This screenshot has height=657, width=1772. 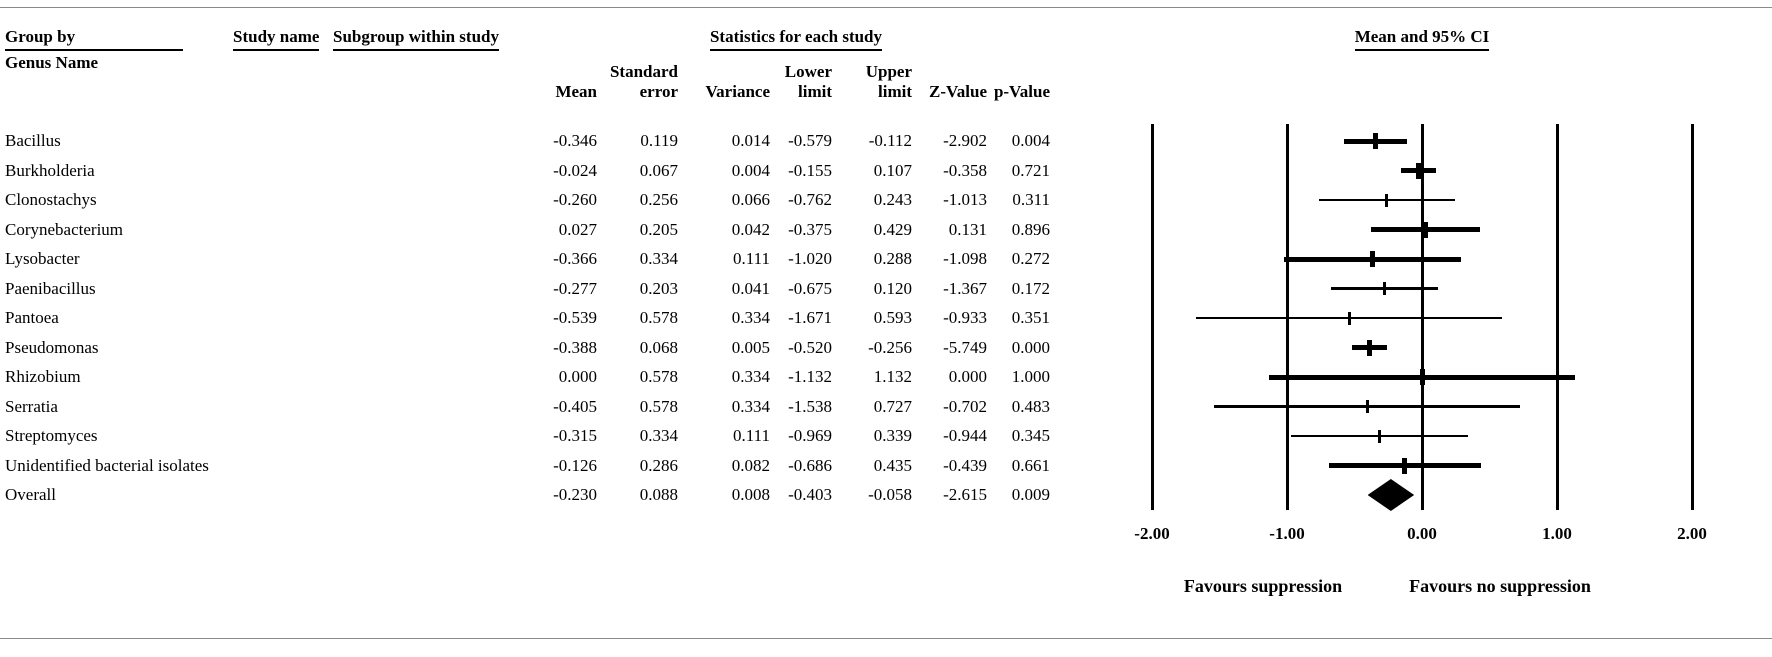 I want to click on stat-value: 0.205, so click(x=658, y=229).